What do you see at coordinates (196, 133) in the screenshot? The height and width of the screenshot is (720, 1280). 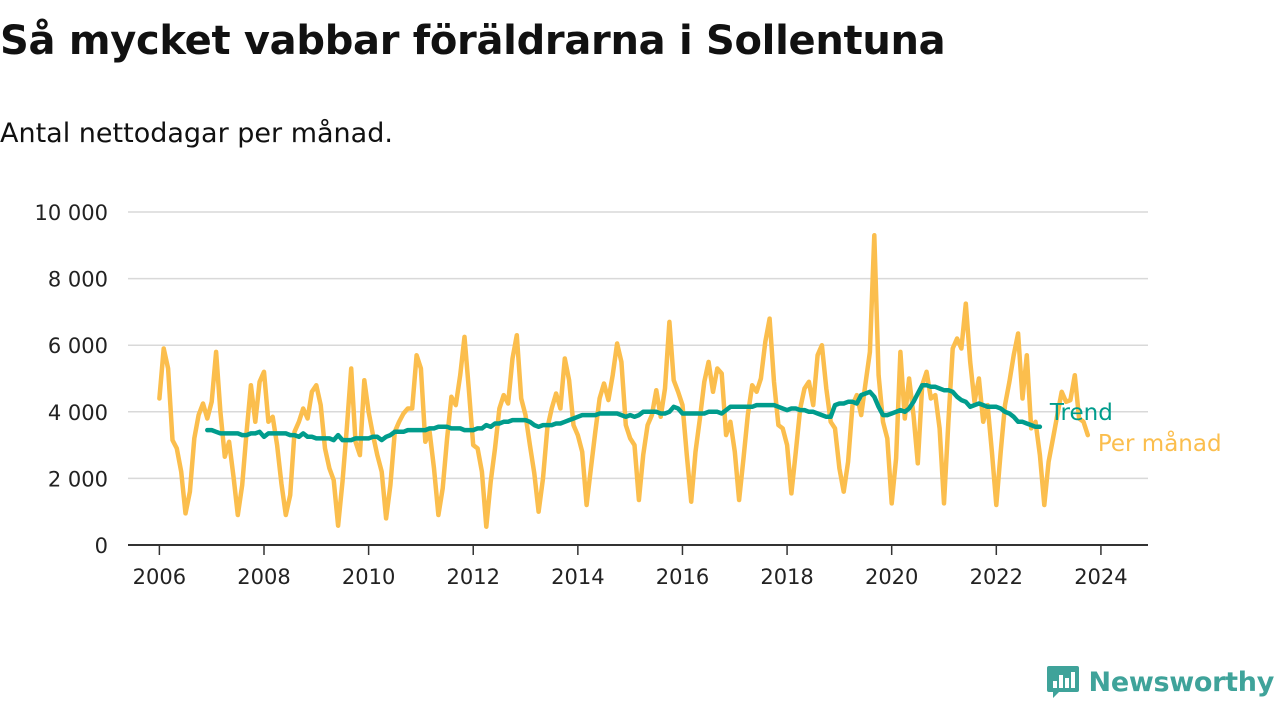 I see `chart-subtitle: Antal nettodagar per månad.` at bounding box center [196, 133].